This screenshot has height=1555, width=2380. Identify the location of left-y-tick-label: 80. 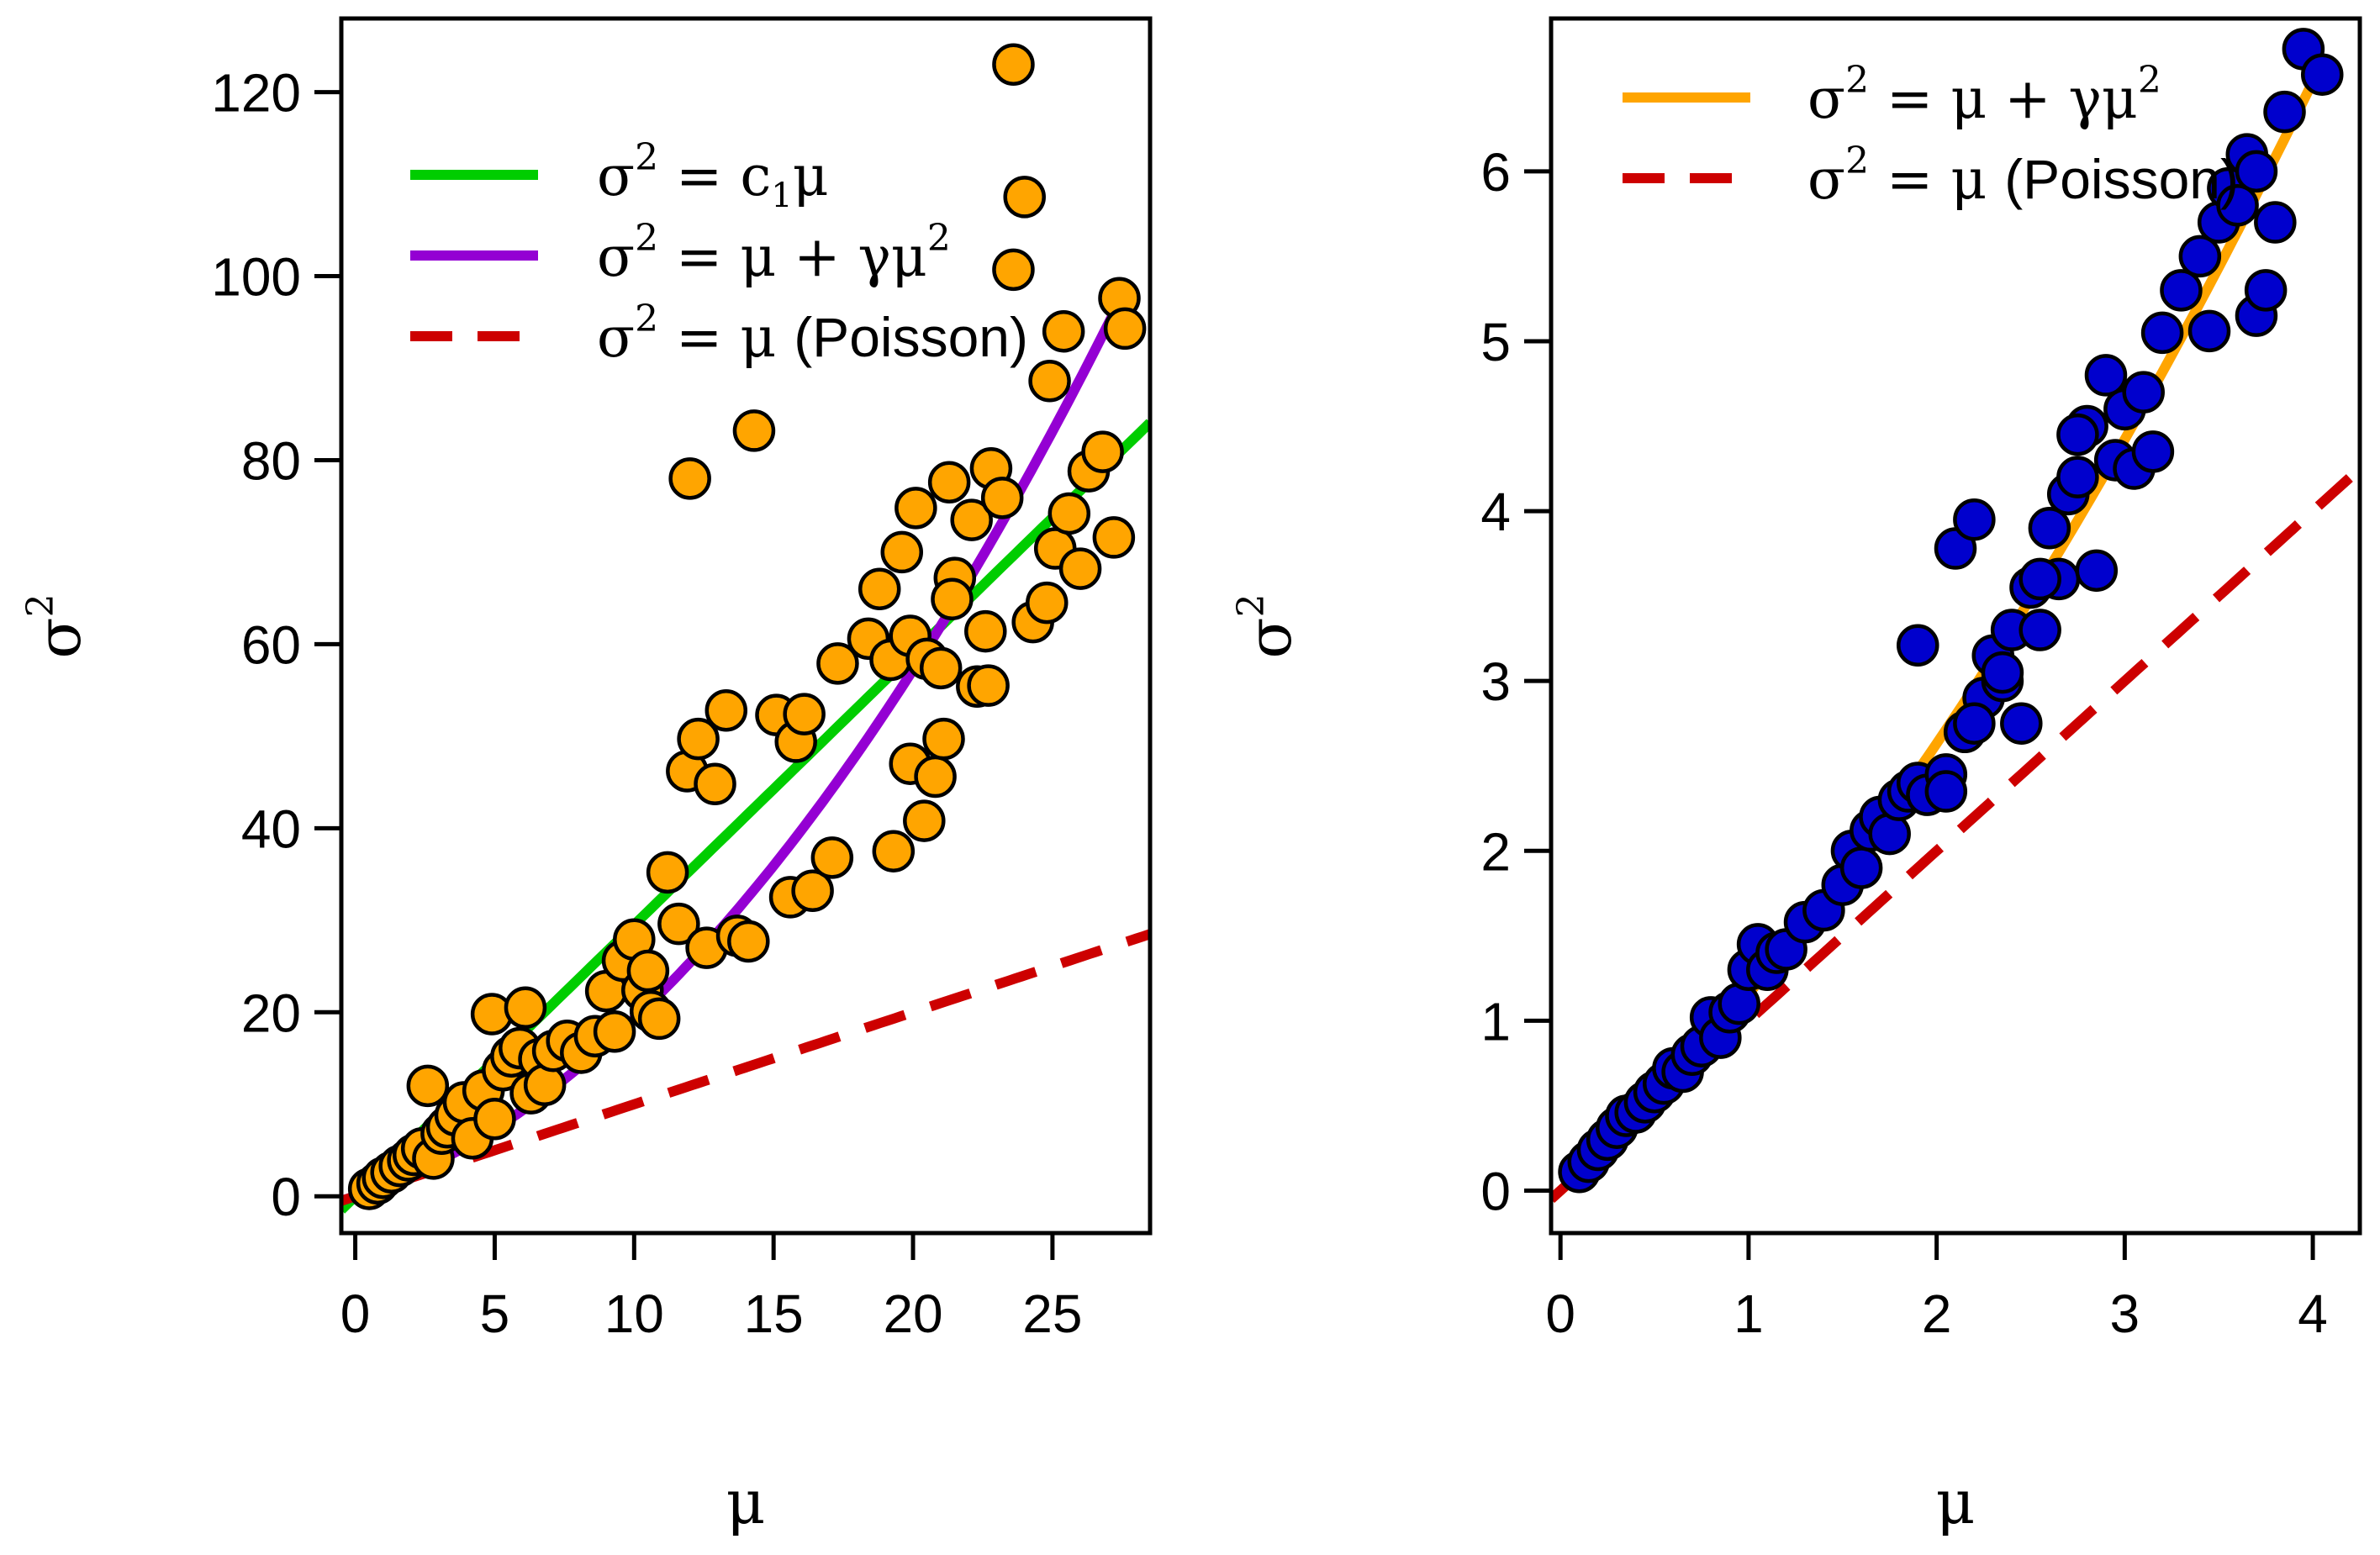
(271, 461).